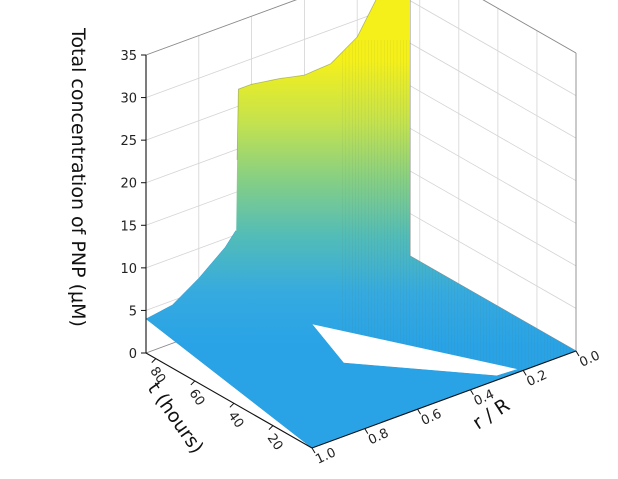  What do you see at coordinates (128, 226) in the screenshot?
I see `z-tick-label: 15` at bounding box center [128, 226].